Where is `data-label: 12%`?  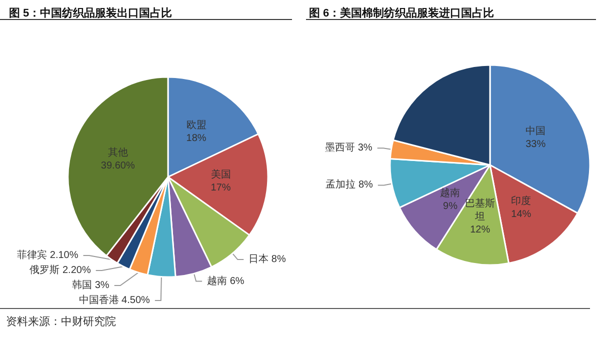 data-label: 12% is located at coordinates (480, 230).